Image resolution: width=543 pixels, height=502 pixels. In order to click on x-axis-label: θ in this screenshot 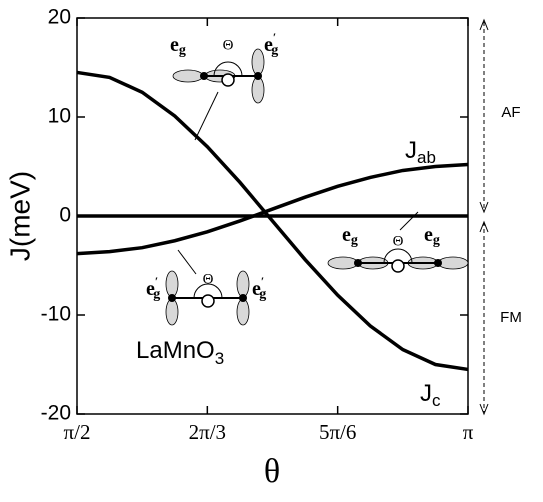, I will do `click(272, 471)`.